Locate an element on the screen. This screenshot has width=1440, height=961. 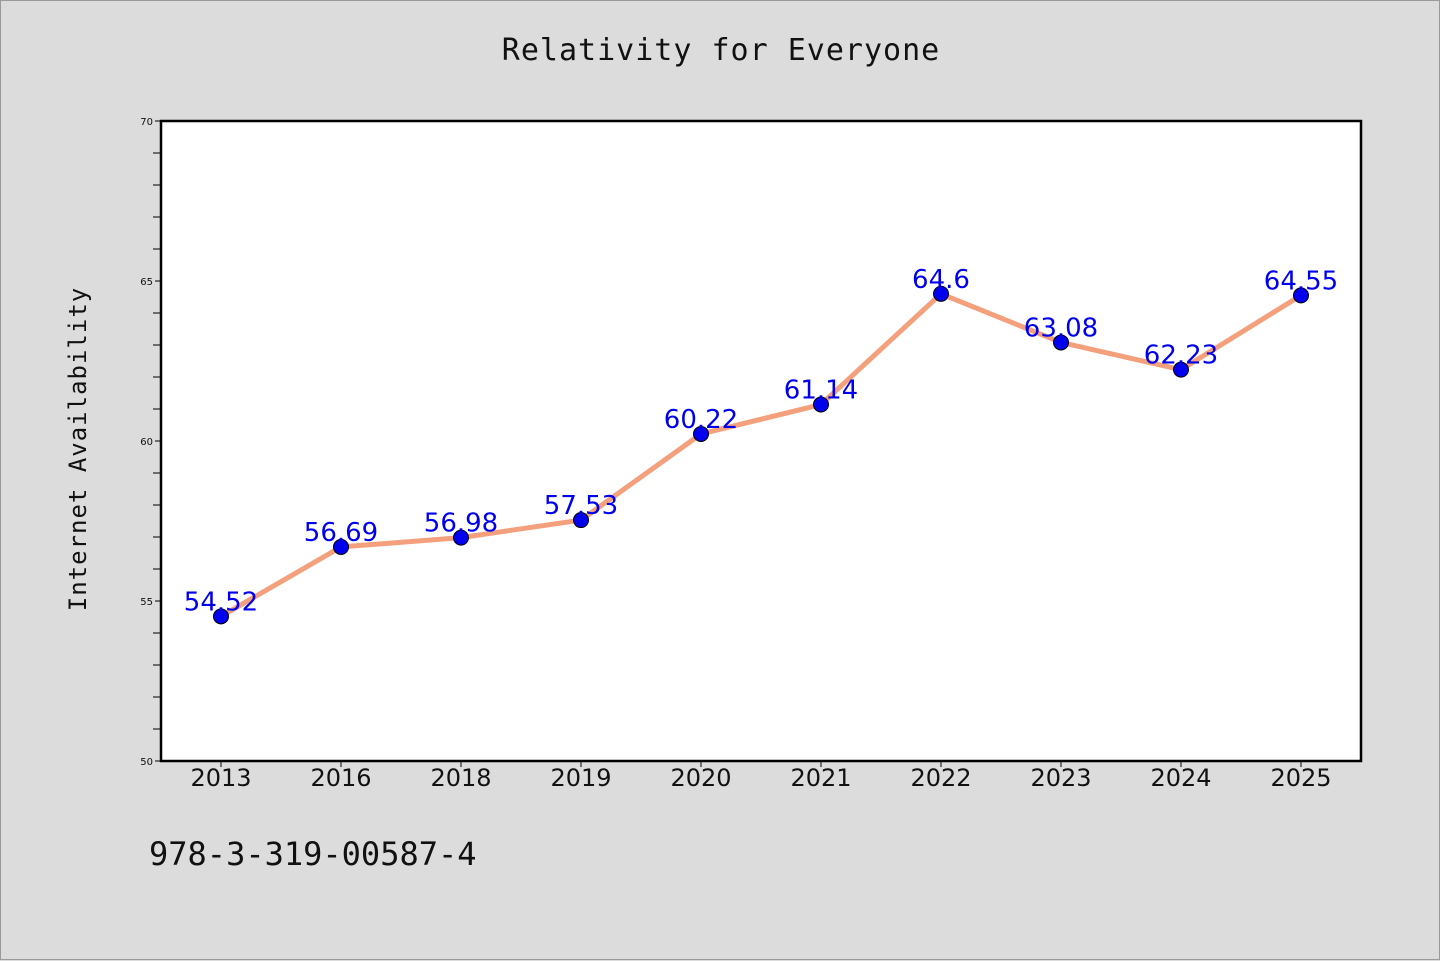
y-tick-label: 60 is located at coordinates (146, 442).